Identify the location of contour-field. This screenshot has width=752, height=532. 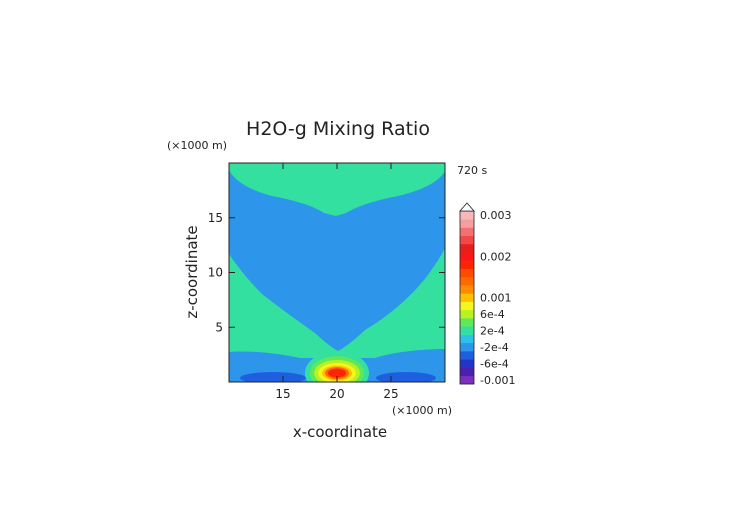
(337, 272).